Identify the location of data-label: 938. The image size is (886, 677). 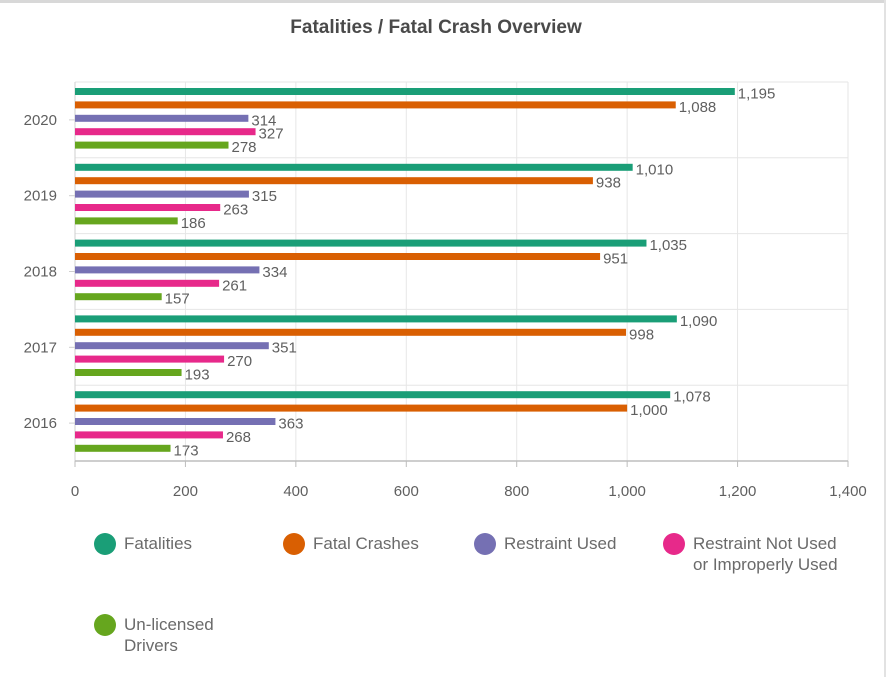
(608, 183).